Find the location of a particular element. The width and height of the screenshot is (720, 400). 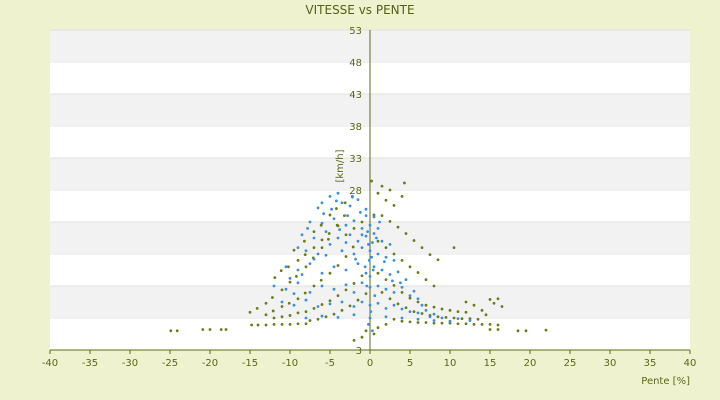

y-tick-label: 48 is located at coordinates (355, 63).